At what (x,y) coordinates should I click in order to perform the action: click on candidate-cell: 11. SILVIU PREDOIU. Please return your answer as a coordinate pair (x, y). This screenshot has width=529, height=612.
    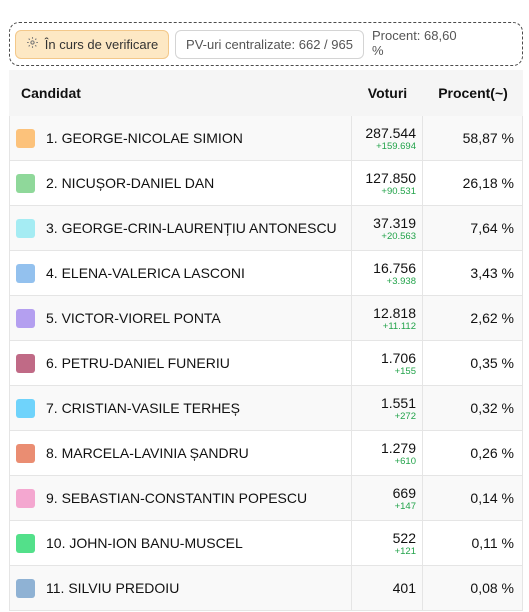
    Looking at the image, I should click on (180, 588).